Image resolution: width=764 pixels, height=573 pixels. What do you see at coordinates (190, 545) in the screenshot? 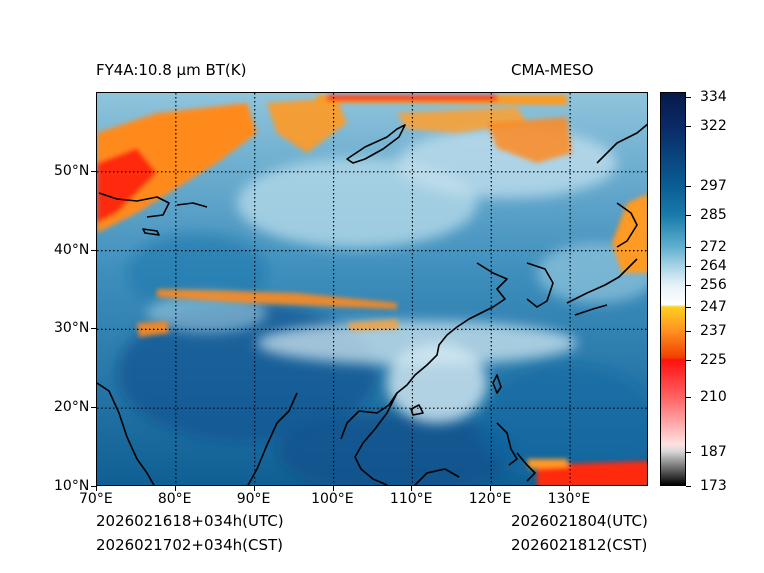
I see `init-time-cst: 2026021702+034h(CST)` at bounding box center [190, 545].